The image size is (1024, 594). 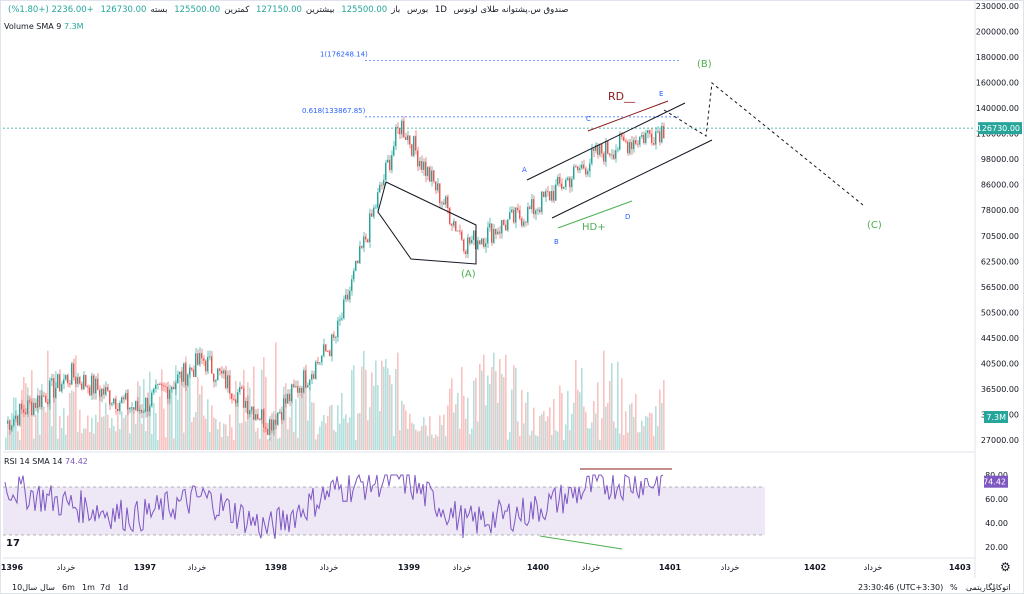 What do you see at coordinates (25, 587) in the screenshot?
I see `range-10y: 10سال` at bounding box center [25, 587].